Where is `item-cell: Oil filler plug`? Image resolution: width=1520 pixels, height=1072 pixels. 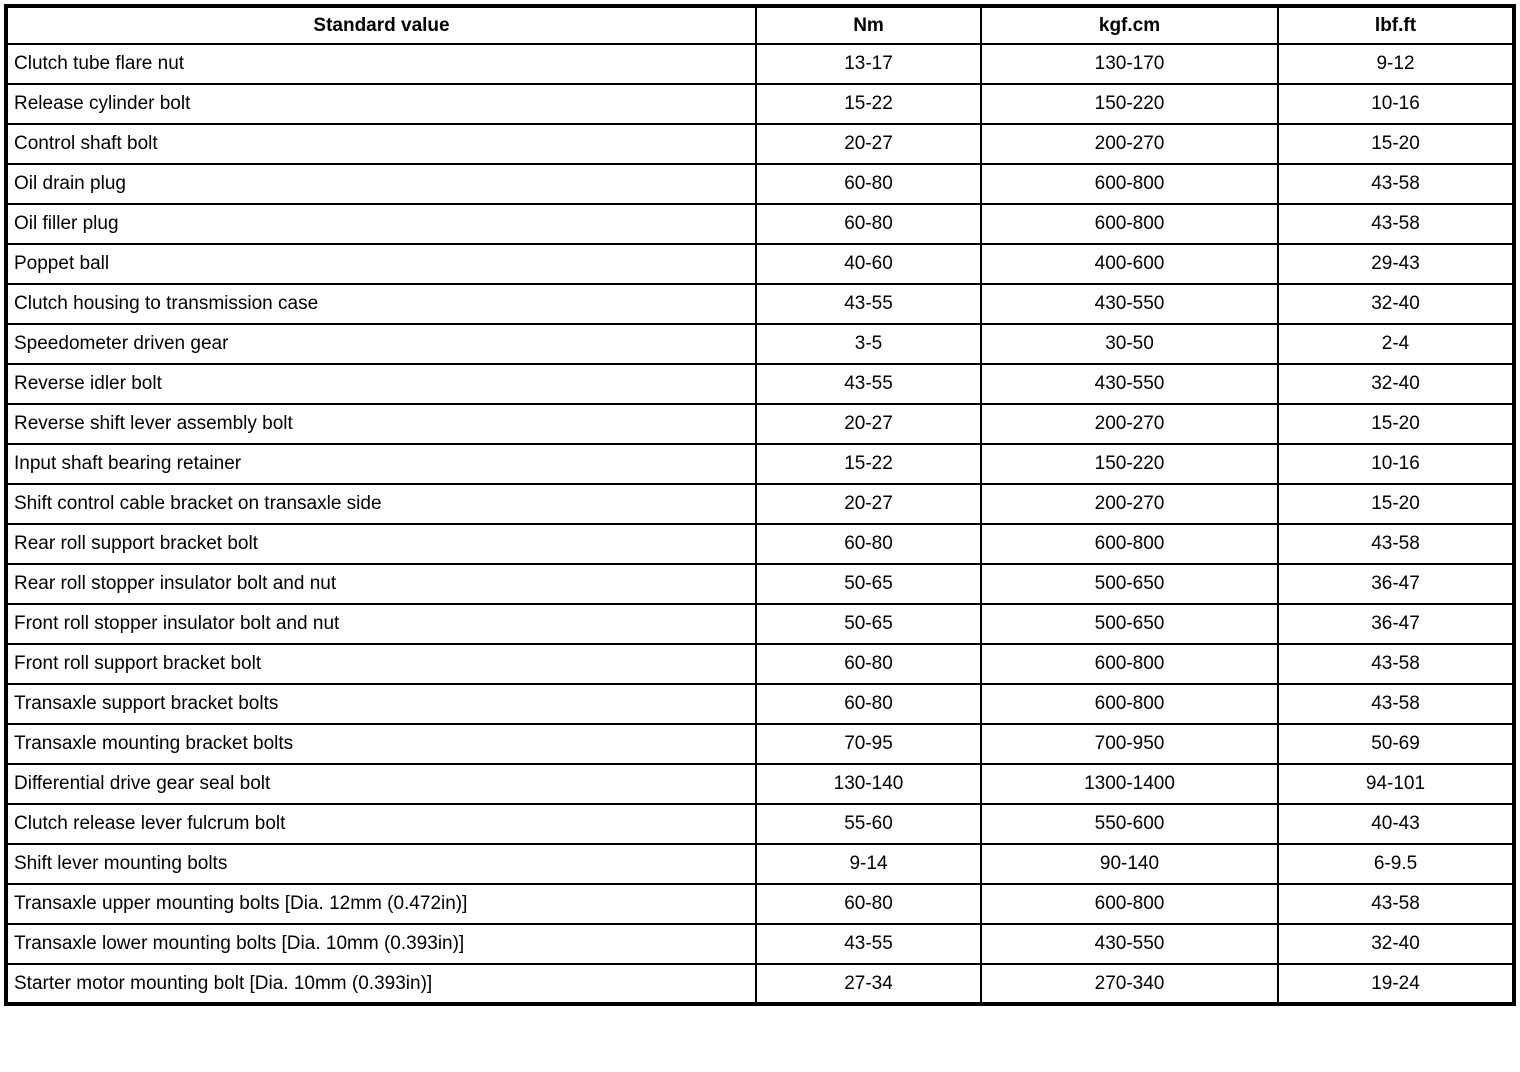
item-cell: Oil filler plug is located at coordinates (381, 224).